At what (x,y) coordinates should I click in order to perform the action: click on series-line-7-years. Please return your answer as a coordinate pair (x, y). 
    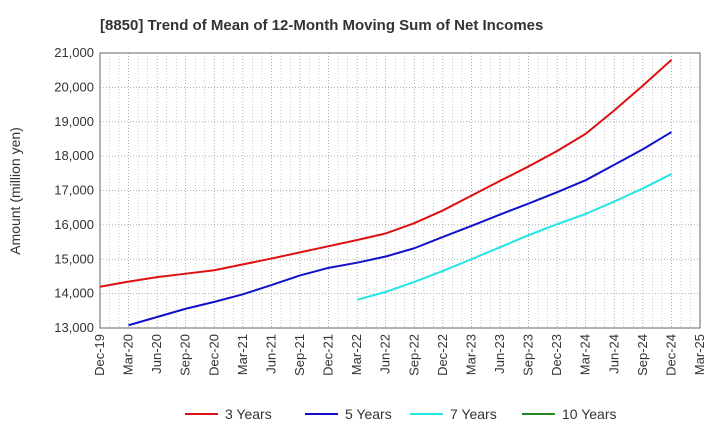
    Looking at the image, I should click on (514, 237).